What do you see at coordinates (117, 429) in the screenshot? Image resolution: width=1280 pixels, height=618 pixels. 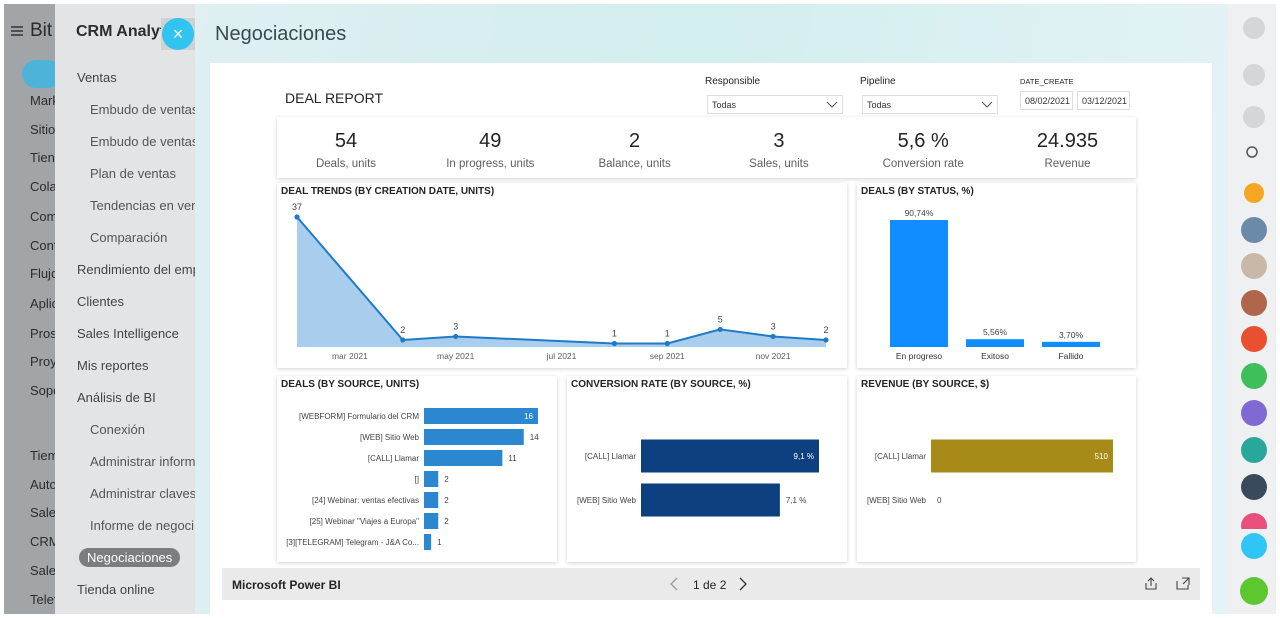 I see `menu-item: Conexión` at bounding box center [117, 429].